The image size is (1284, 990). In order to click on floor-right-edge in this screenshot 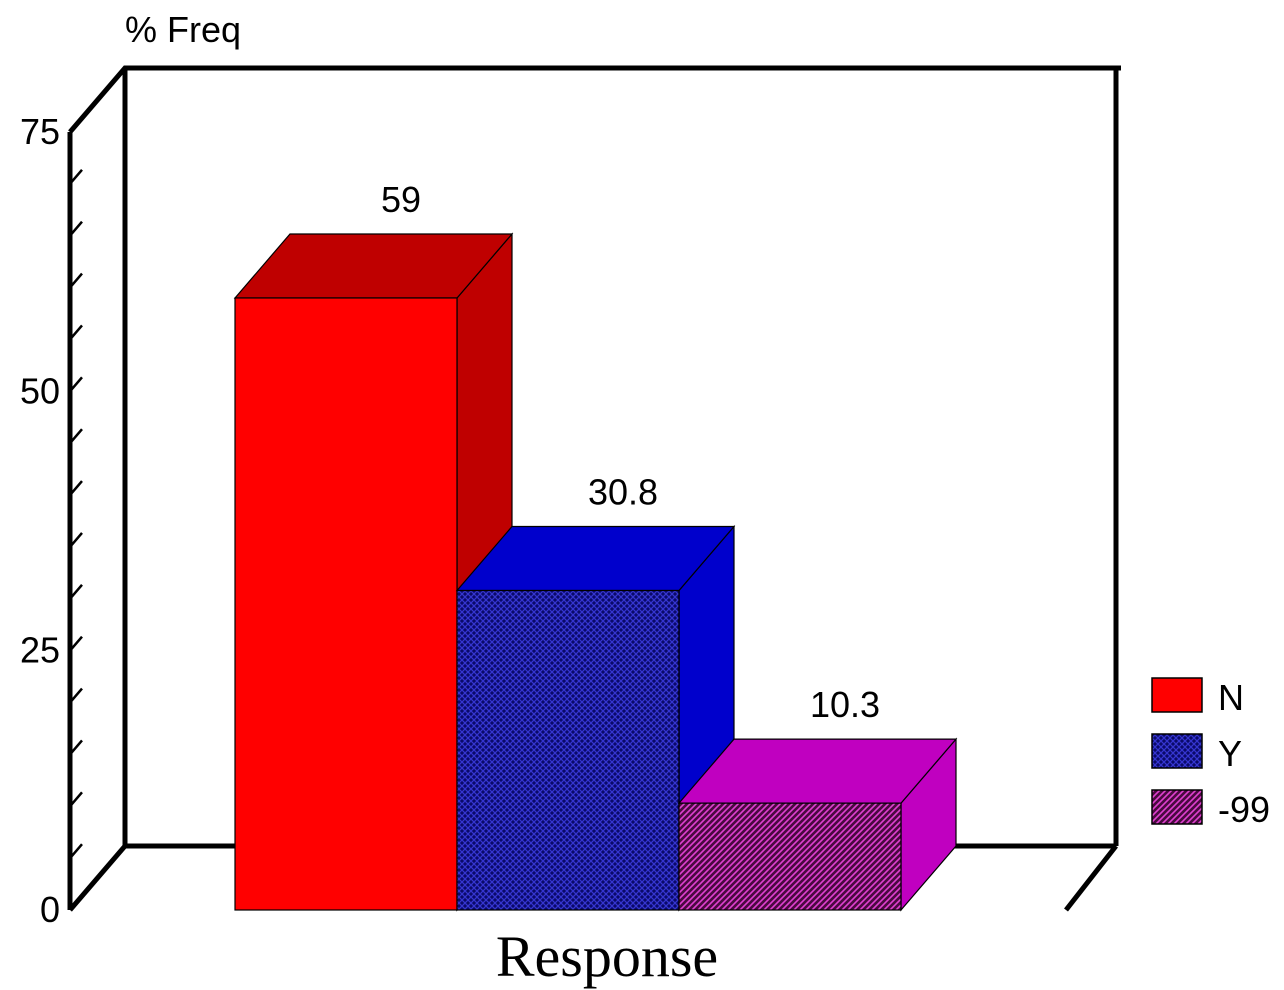, I will do `click(1091, 878)`.